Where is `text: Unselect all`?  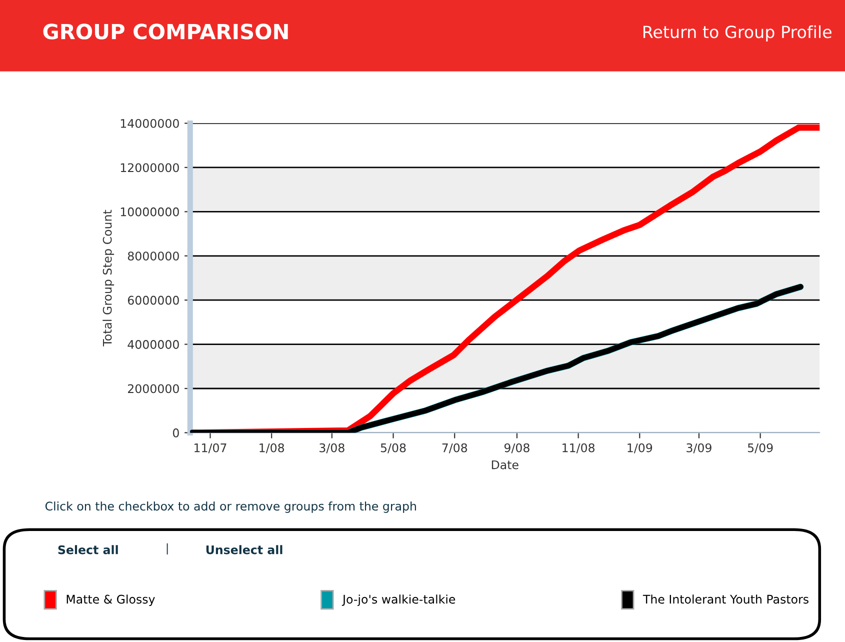
text: Unselect all is located at coordinates (244, 549).